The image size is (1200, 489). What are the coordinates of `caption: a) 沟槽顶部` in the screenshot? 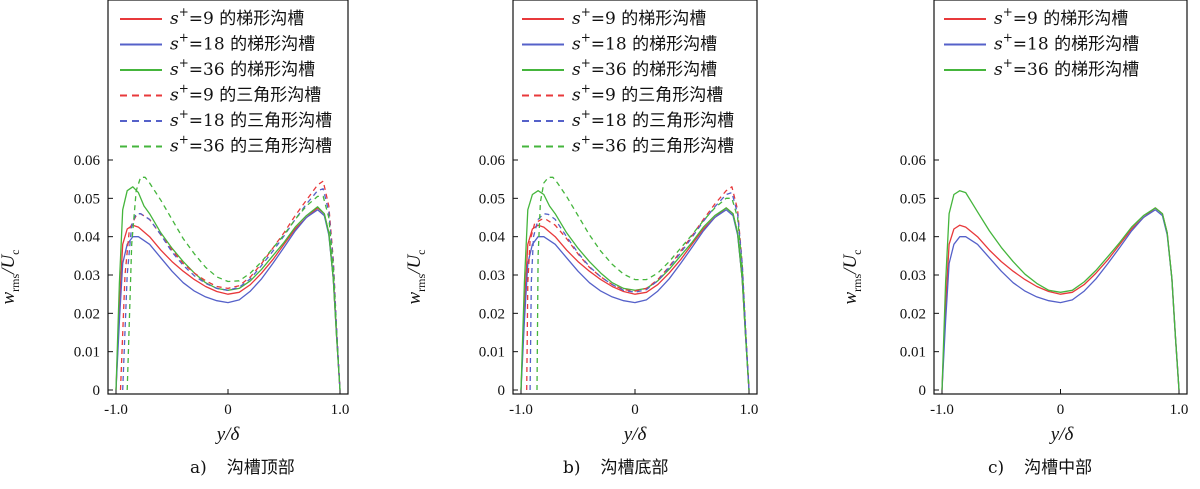 It's located at (242, 468).